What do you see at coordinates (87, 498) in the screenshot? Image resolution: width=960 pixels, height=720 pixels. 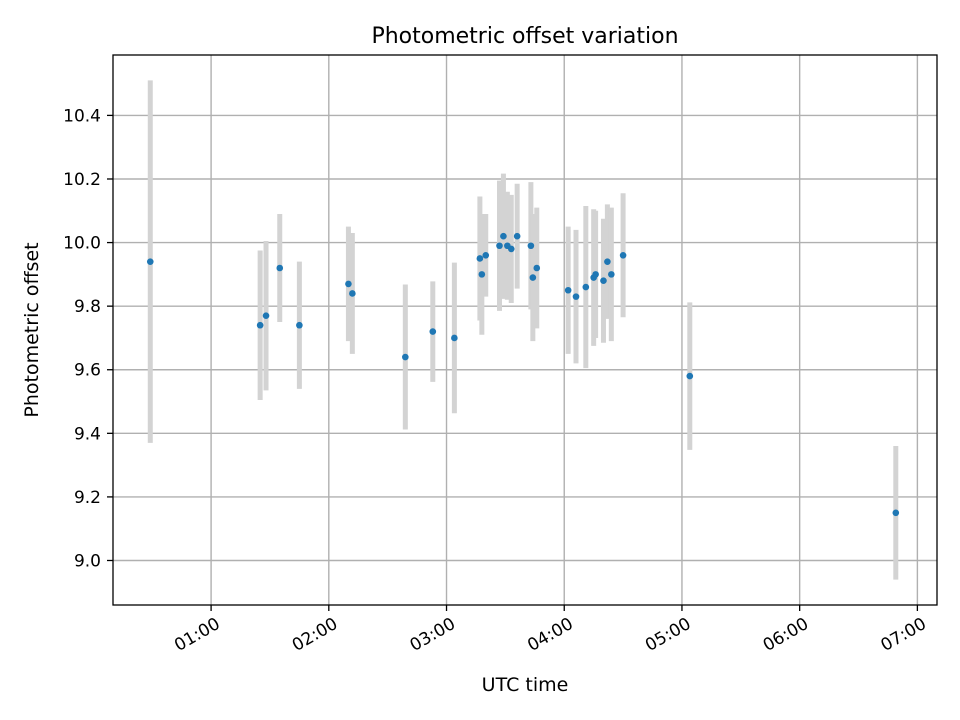 I see `y-tick-label: 9.2` at bounding box center [87, 498].